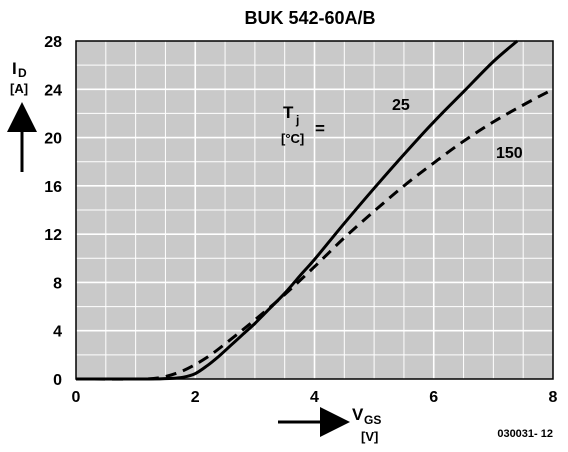 The image size is (568, 452). What do you see at coordinates (292, 138) in the screenshot?
I see `legend-title-unit: [°C]` at bounding box center [292, 138].